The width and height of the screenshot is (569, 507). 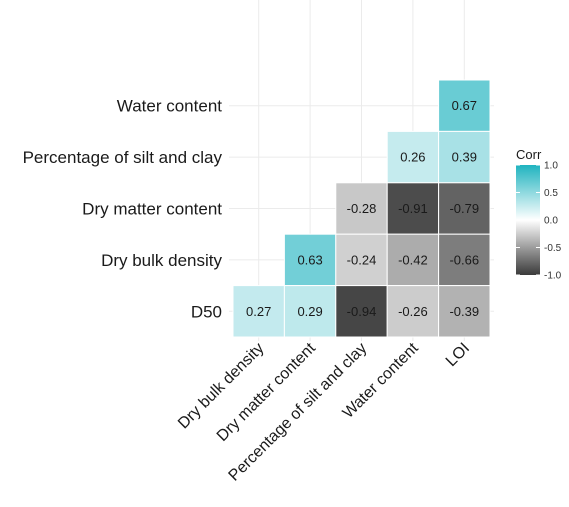 What do you see at coordinates (553, 276) in the screenshot?
I see `legend-tick-label: -1.0` at bounding box center [553, 276].